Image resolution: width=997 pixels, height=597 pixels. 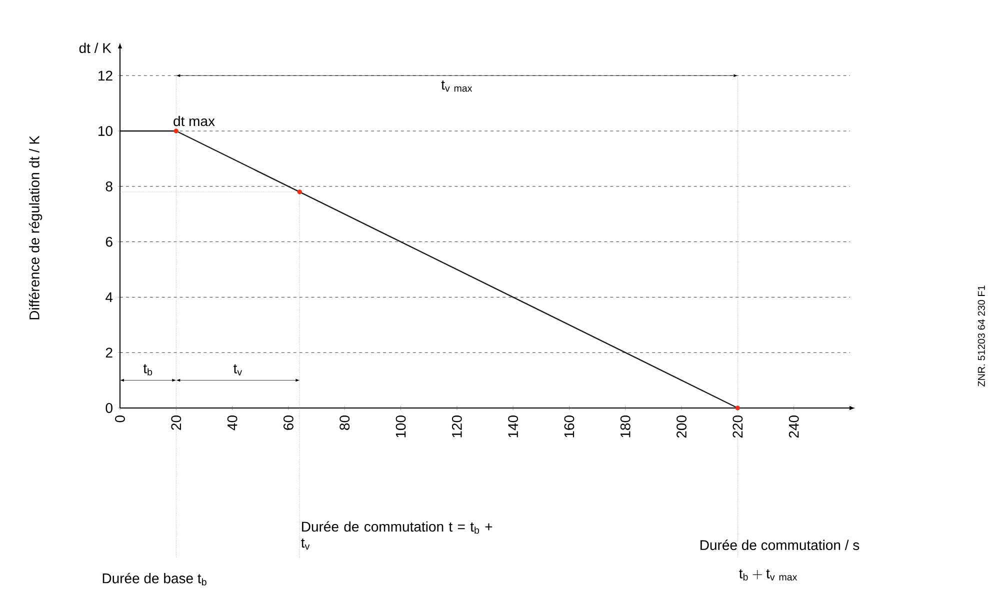 What do you see at coordinates (625, 427) in the screenshot?
I see `x-tick-label: 180` at bounding box center [625, 427].